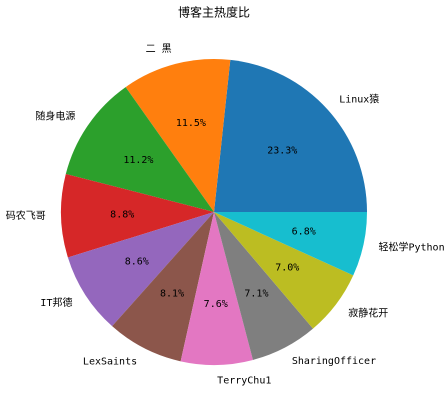 This screenshot has width=445, height=410. Describe the element at coordinates (216, 304) in the screenshot. I see `value-label: 7.6%` at that location.